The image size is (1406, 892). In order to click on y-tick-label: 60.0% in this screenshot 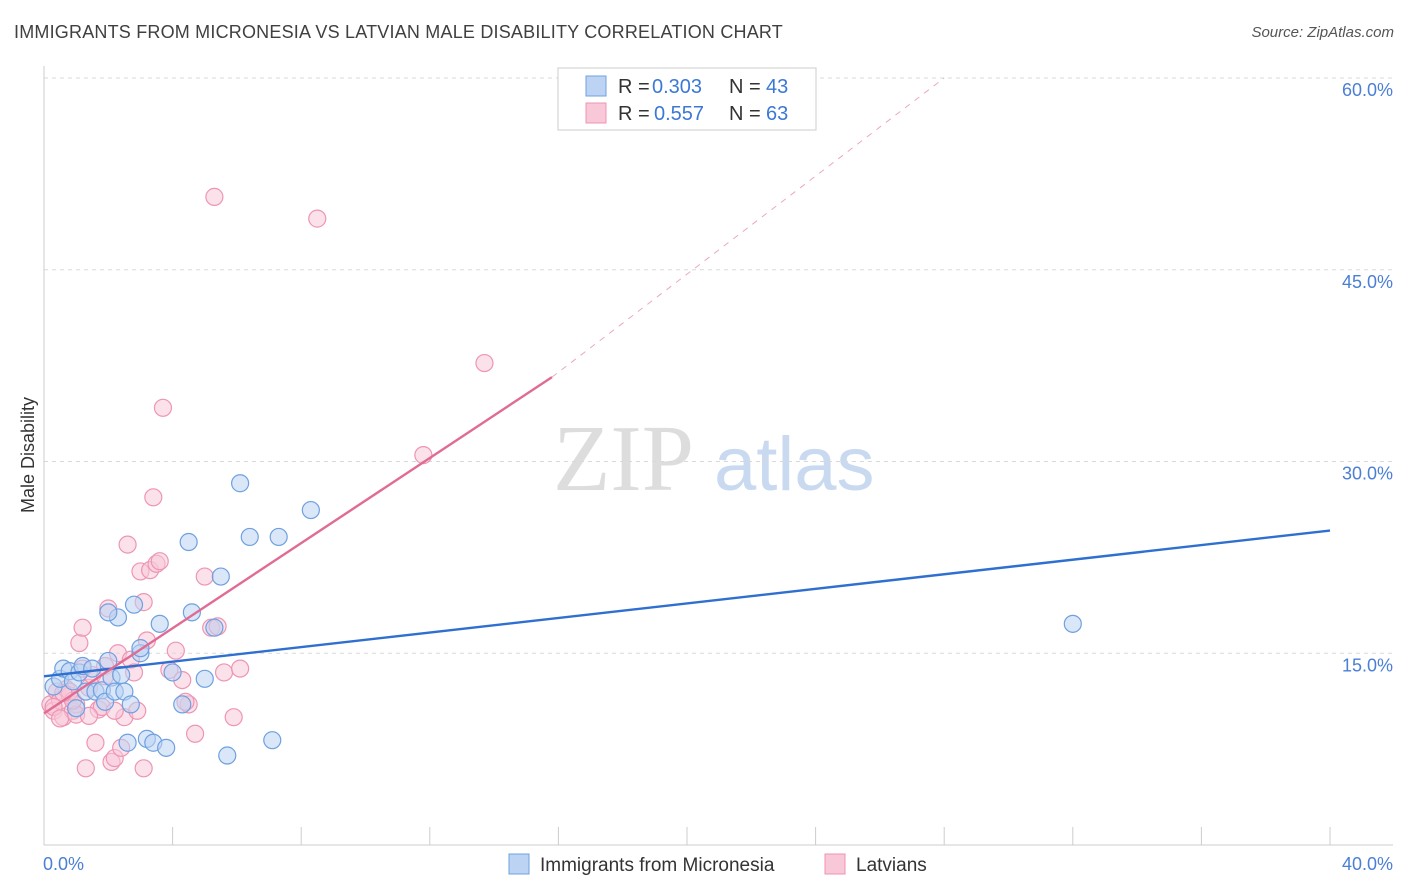, I will do `click(1367, 90)`.